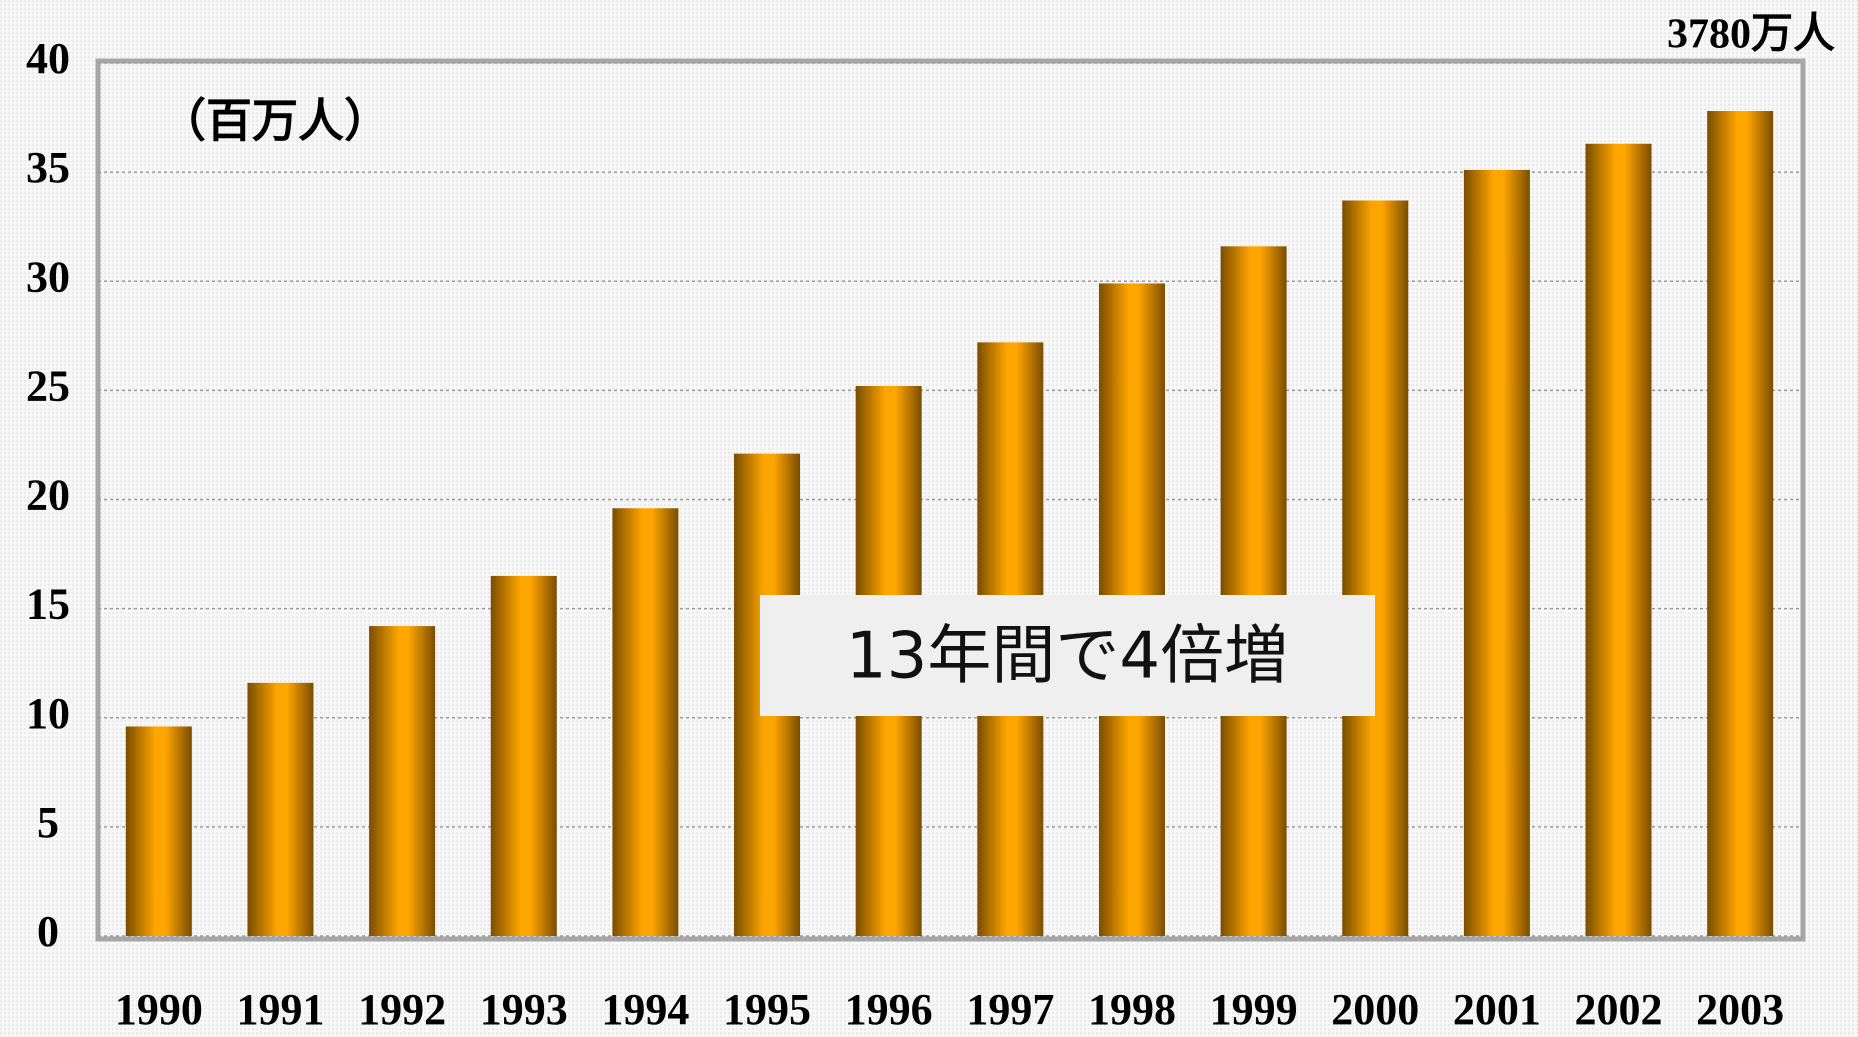  I want to click on top-label: 3780万人, so click(1751, 35).